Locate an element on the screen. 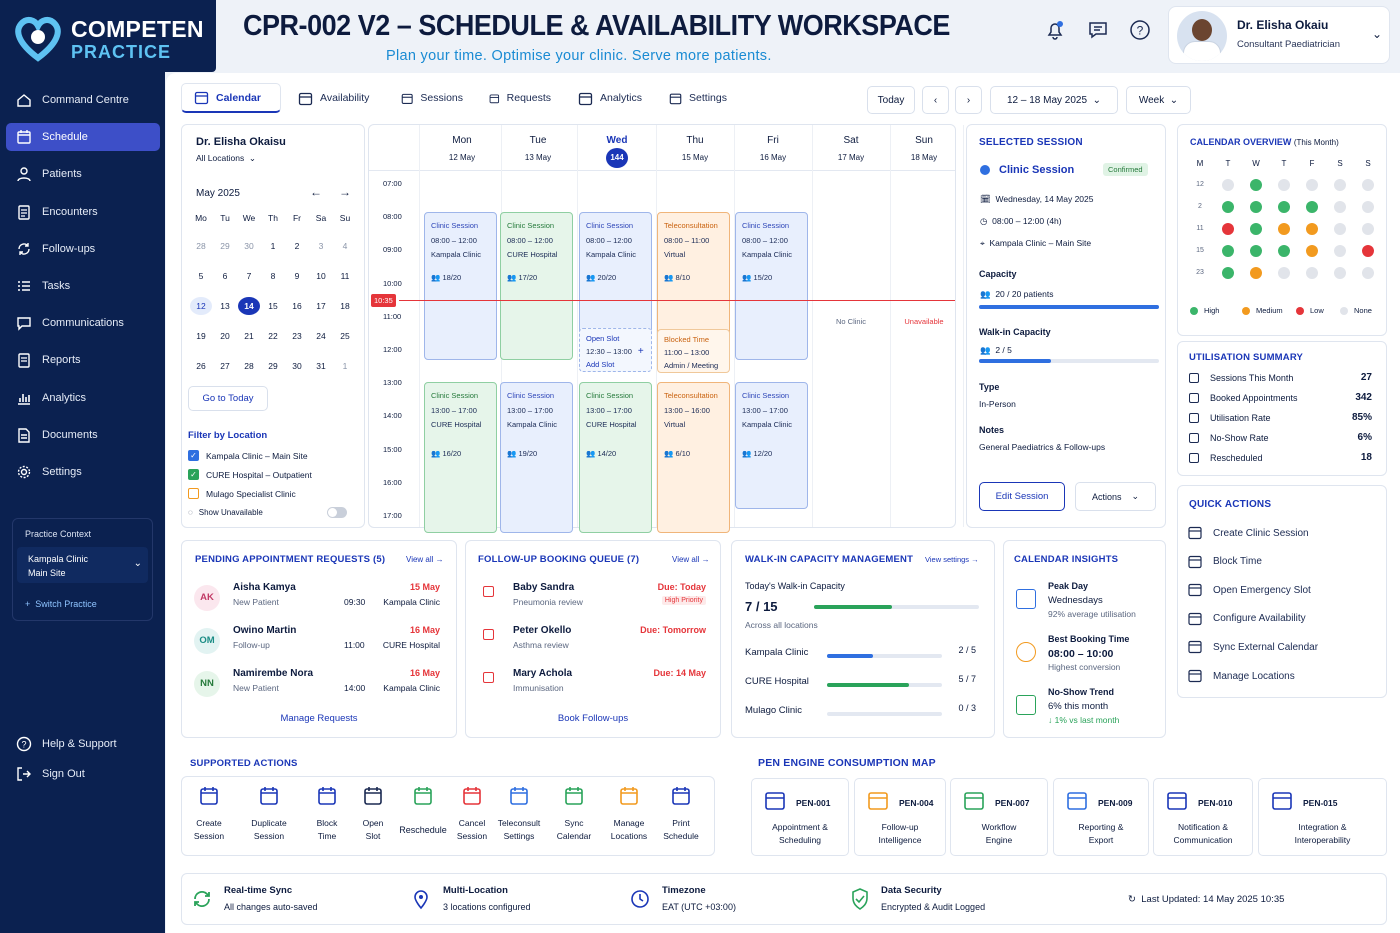 This screenshot has height=933, width=1400. switch-practice-link: + Switch Practice is located at coordinates (61, 604).